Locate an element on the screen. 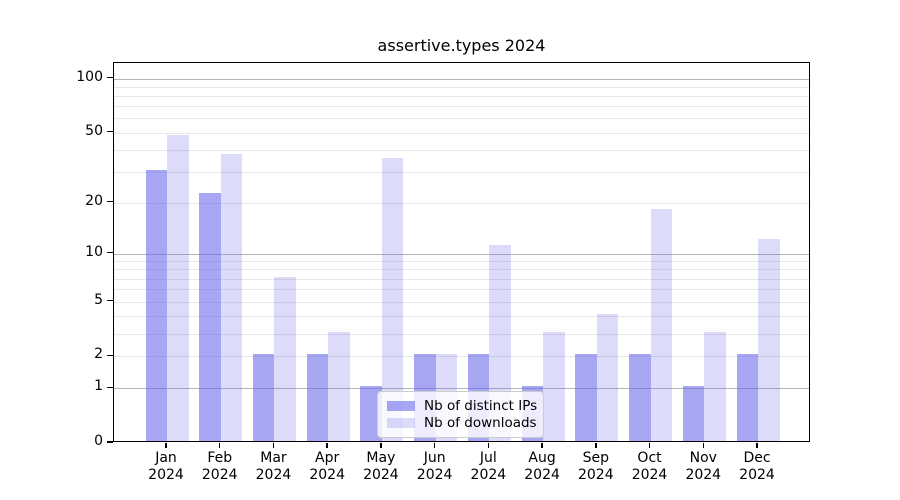 This screenshot has width=900, height=500. legend: Nb of distinct IPs Nb of downloads is located at coordinates (460, 414).